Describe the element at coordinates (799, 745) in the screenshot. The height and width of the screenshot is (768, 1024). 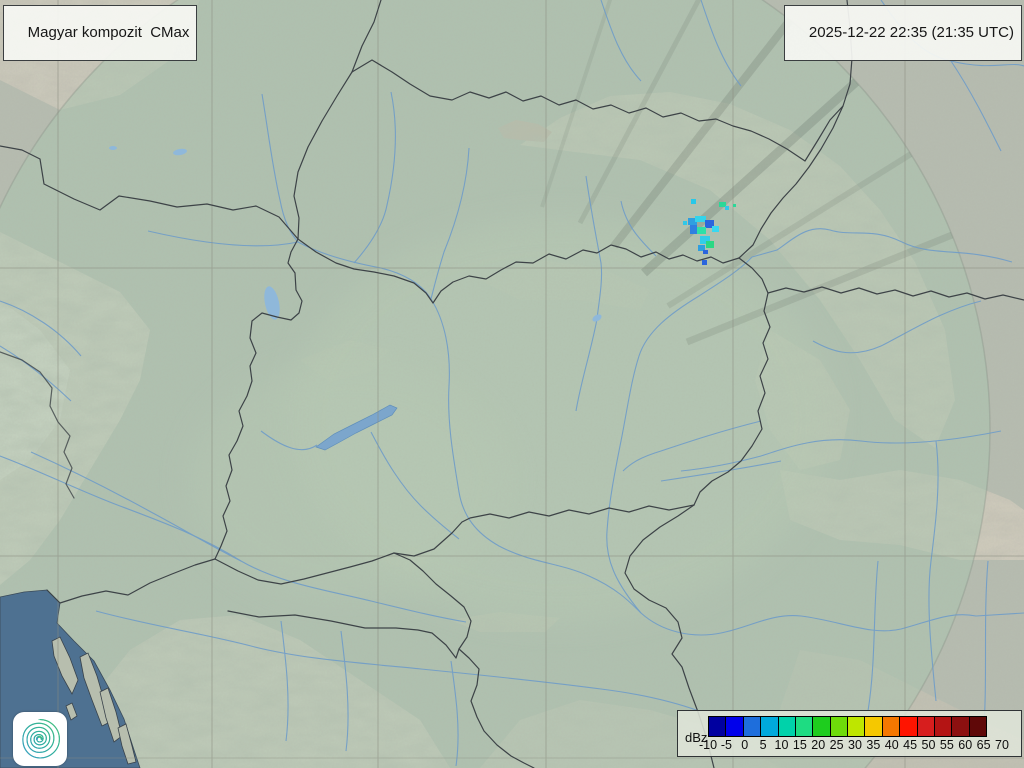
I see `legend-tick-label: 15` at that location.